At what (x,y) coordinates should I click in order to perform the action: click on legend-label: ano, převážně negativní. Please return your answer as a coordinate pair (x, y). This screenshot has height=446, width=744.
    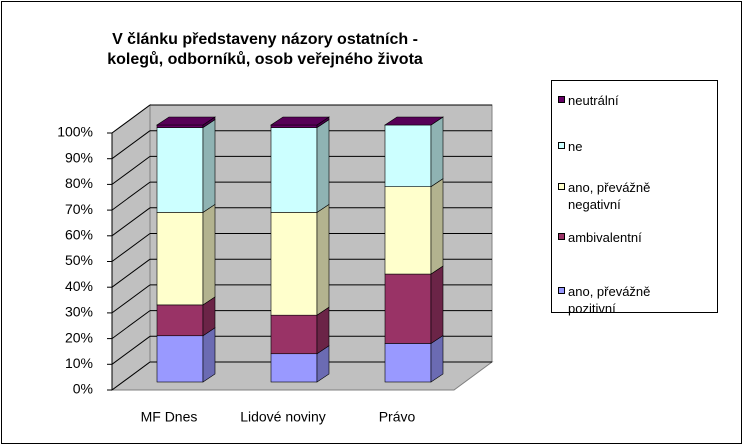
    Looking at the image, I should click on (609, 196).